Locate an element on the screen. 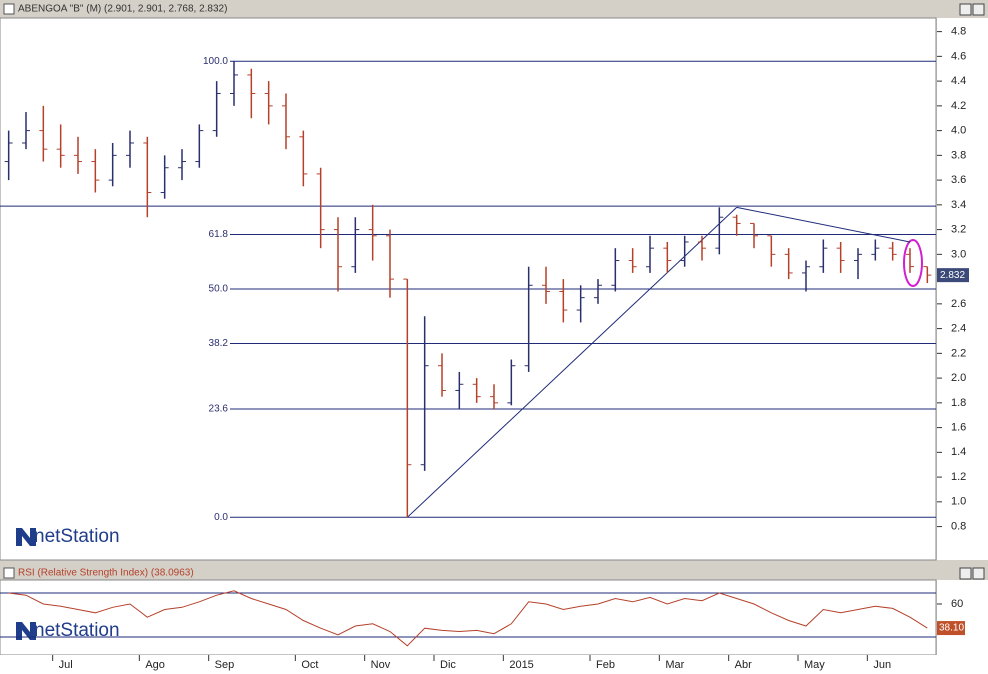 The image size is (988, 674). y-tick-label: 4.0 is located at coordinates (958, 131).